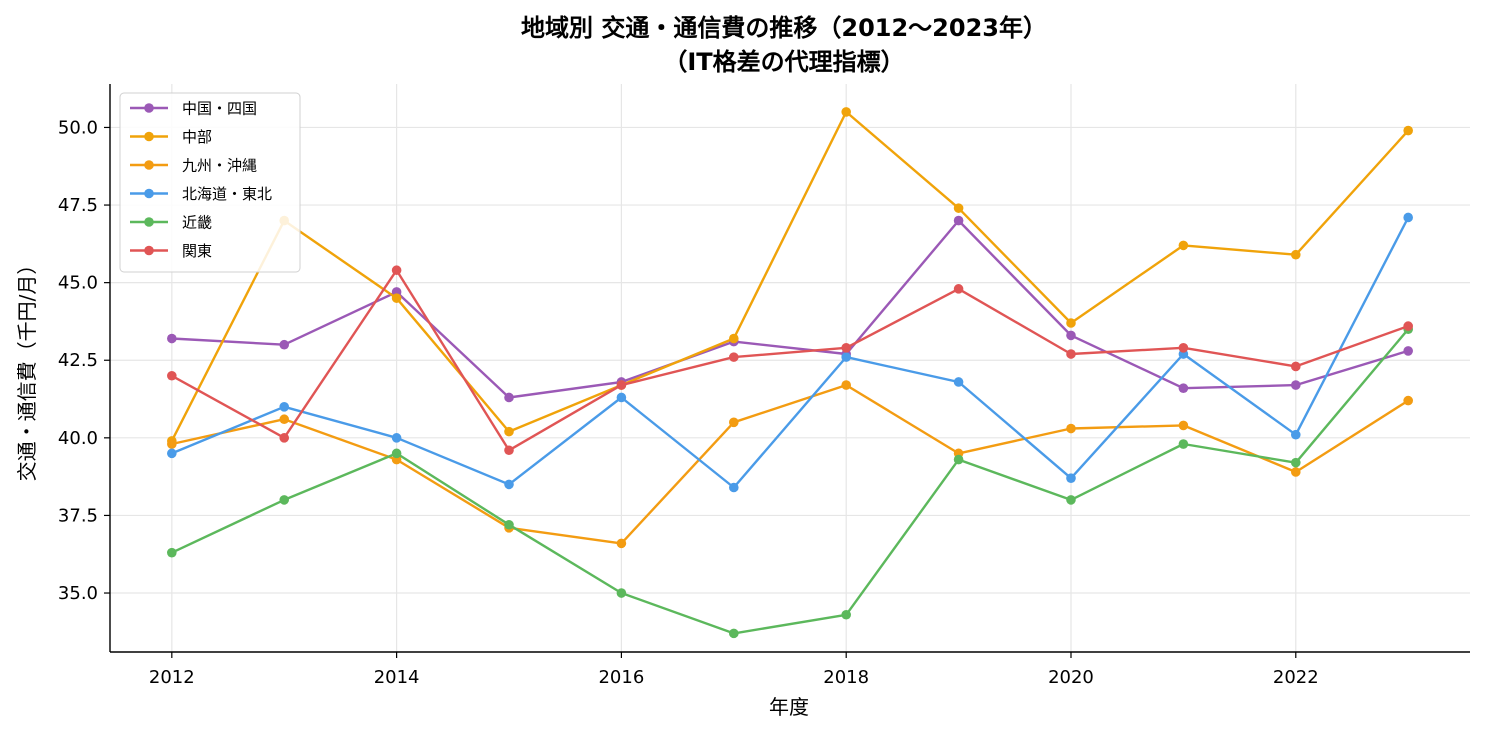  I want to click on chart-subtitle: （IT格差の代理指標）, so click(783, 62).